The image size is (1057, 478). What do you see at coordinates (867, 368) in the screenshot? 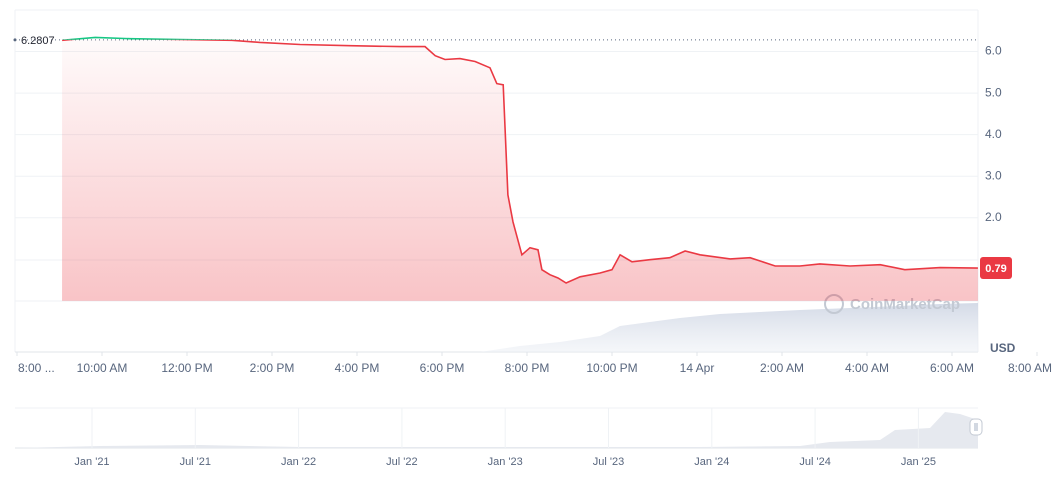
I see `x-tick-label: 4:00 AM` at bounding box center [867, 368].